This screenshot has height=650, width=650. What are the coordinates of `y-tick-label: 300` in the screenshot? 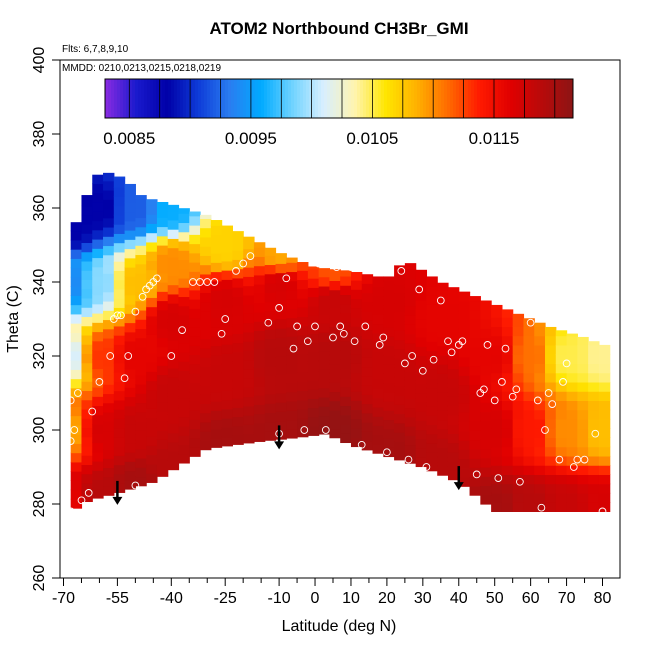 It's located at (39, 430).